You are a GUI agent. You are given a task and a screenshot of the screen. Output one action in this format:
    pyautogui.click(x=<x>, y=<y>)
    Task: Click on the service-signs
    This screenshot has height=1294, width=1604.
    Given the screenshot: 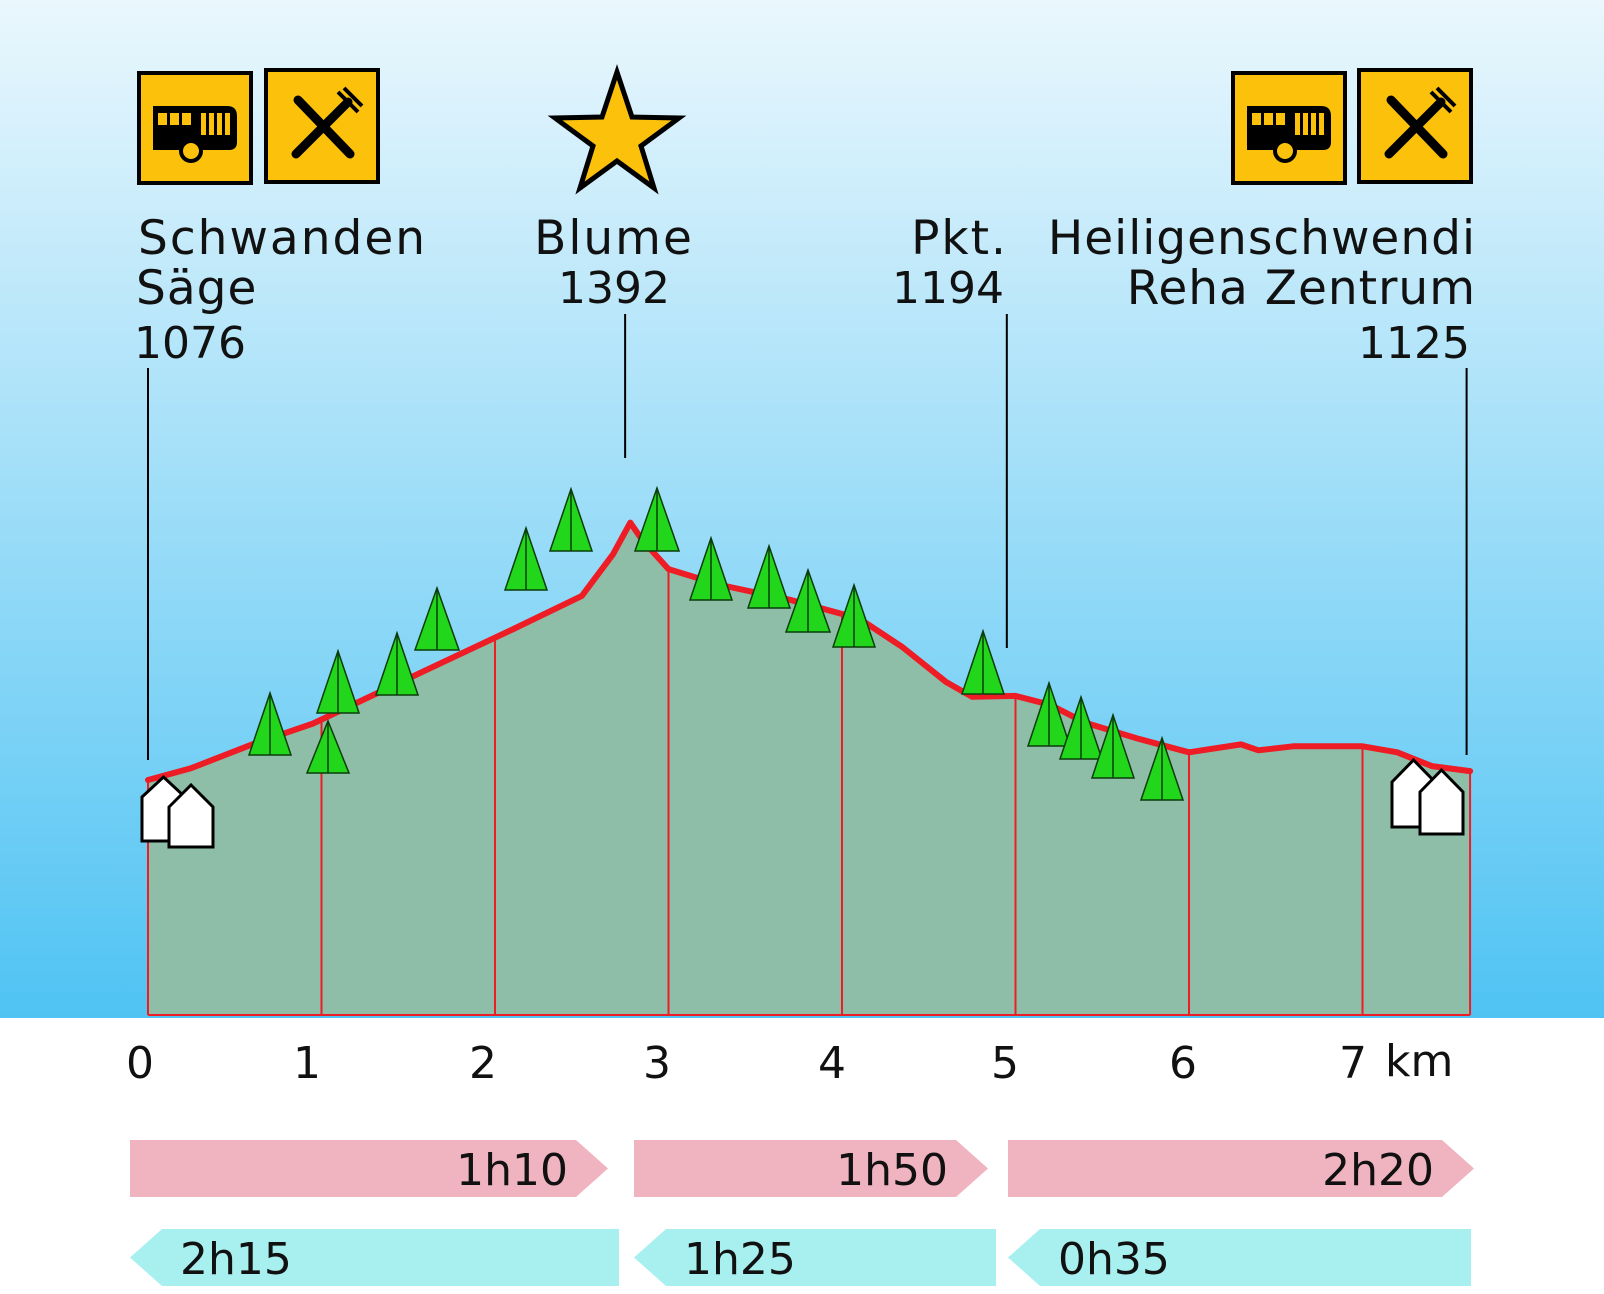 What is the action you would take?
    pyautogui.click(x=805, y=126)
    